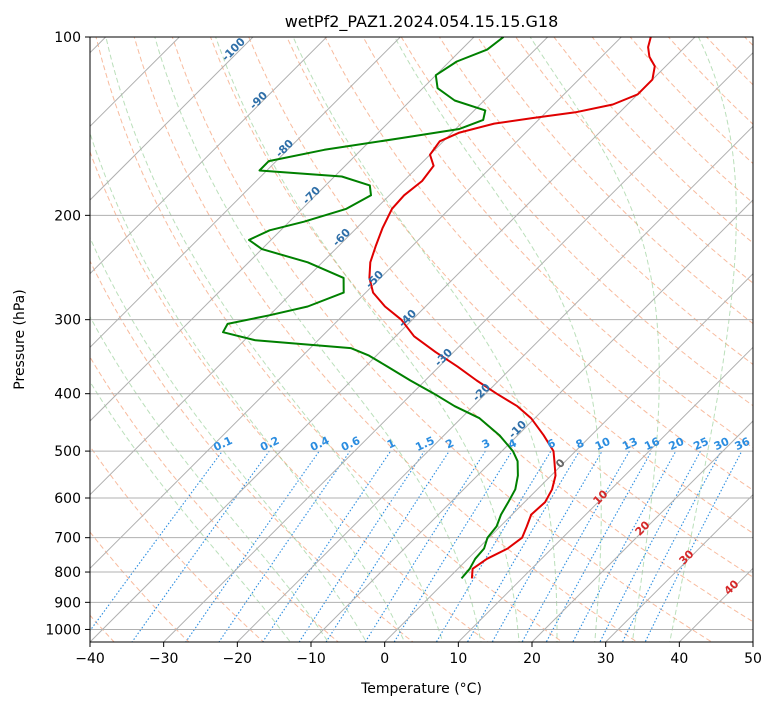 The height and width of the screenshot is (708, 775). Describe the element at coordinates (67, 321) in the screenshot. I see `y-tick-label: 300` at that location.